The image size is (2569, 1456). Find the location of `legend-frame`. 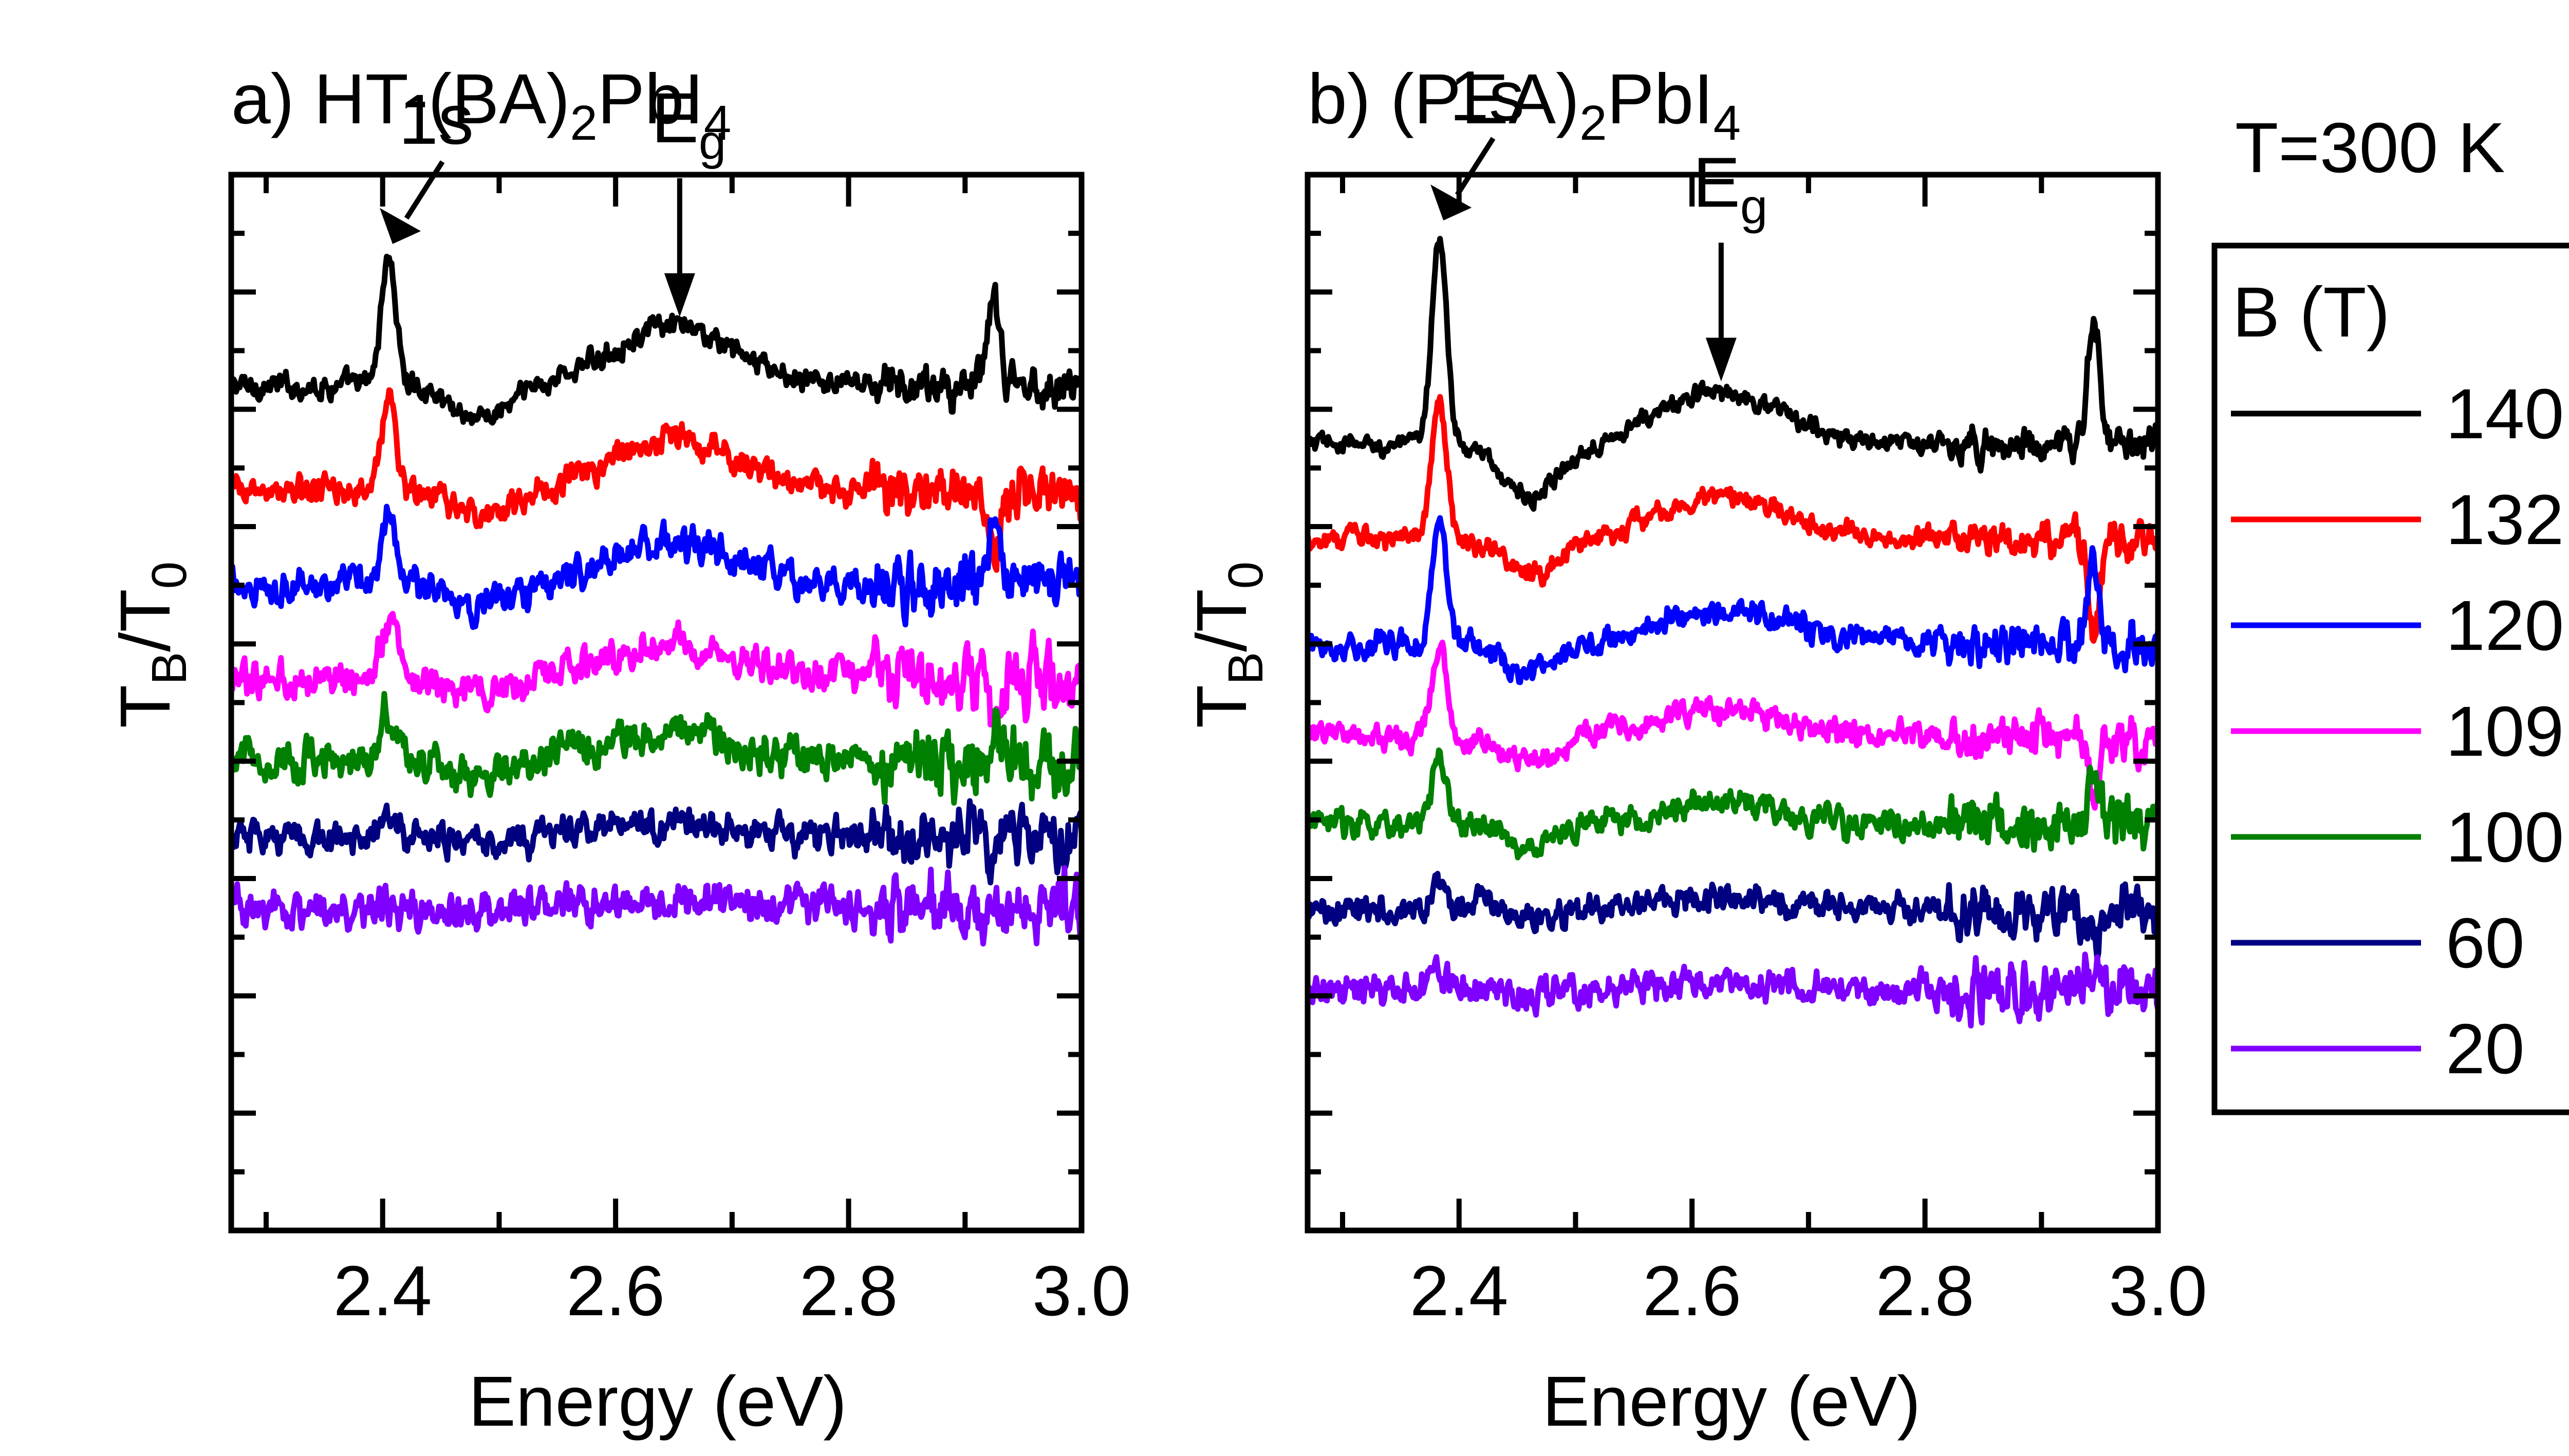

legend-frame is located at coordinates (2390, 679).